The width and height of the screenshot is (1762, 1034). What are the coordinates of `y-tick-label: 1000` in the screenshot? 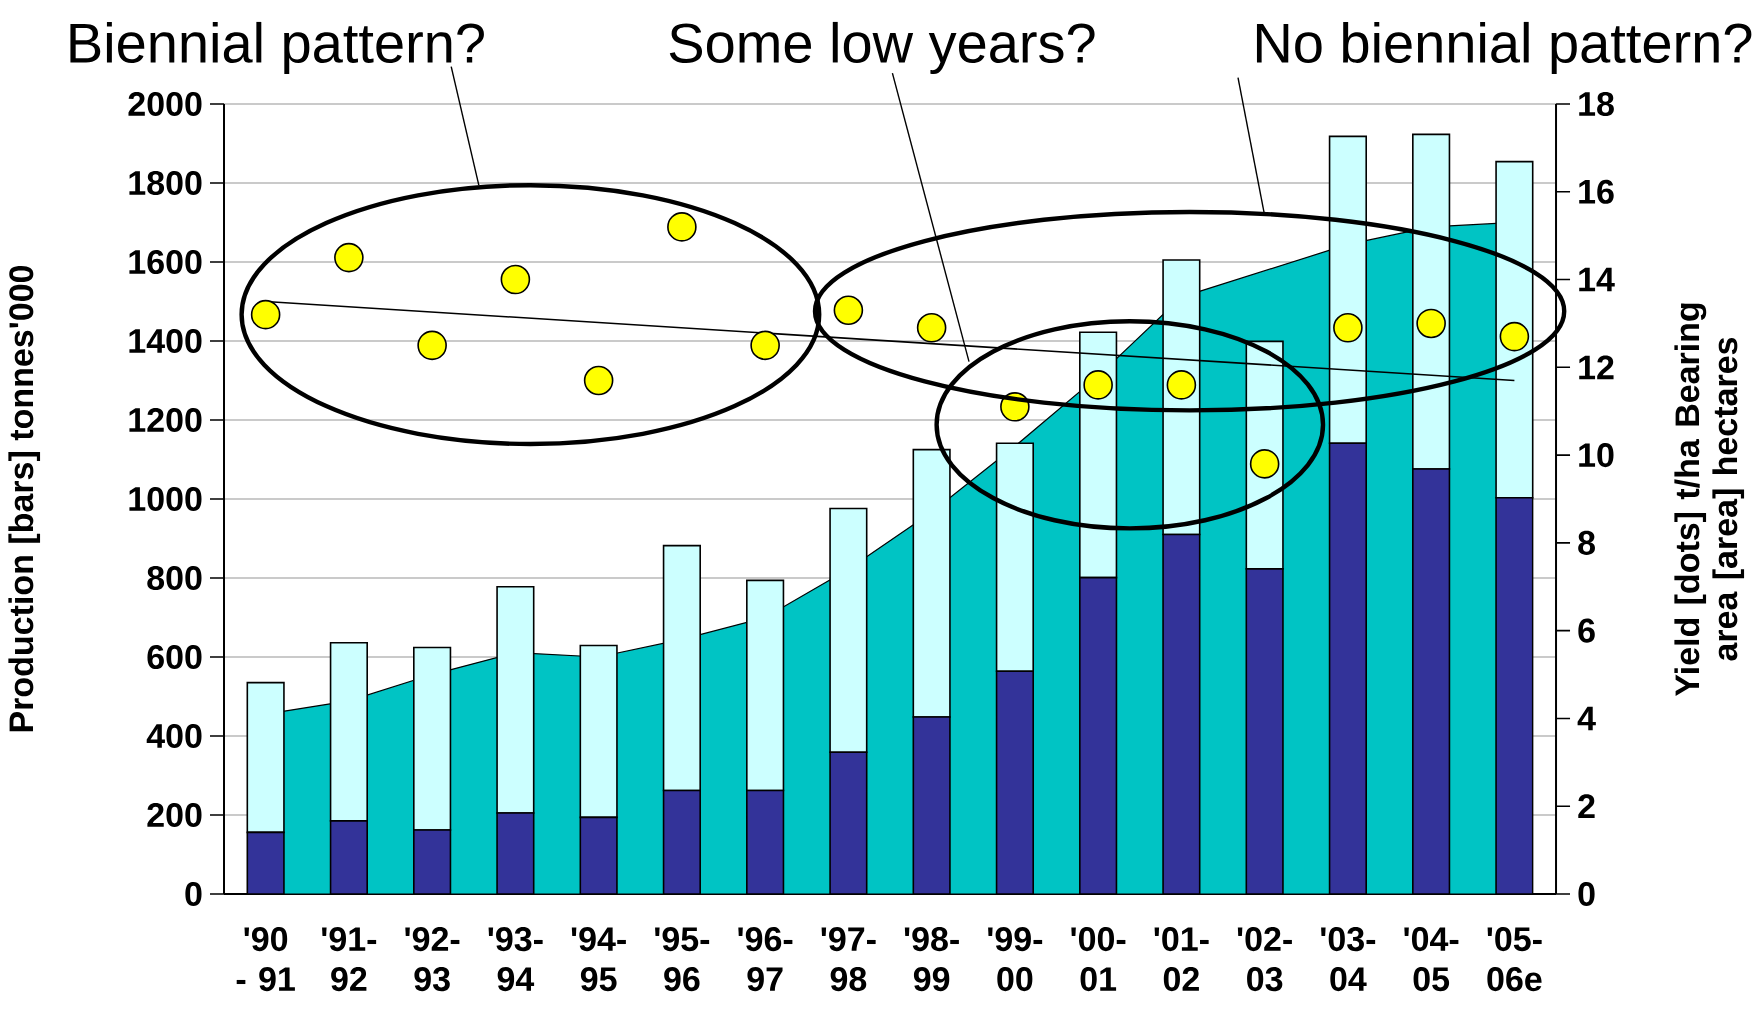 It's located at (165, 499).